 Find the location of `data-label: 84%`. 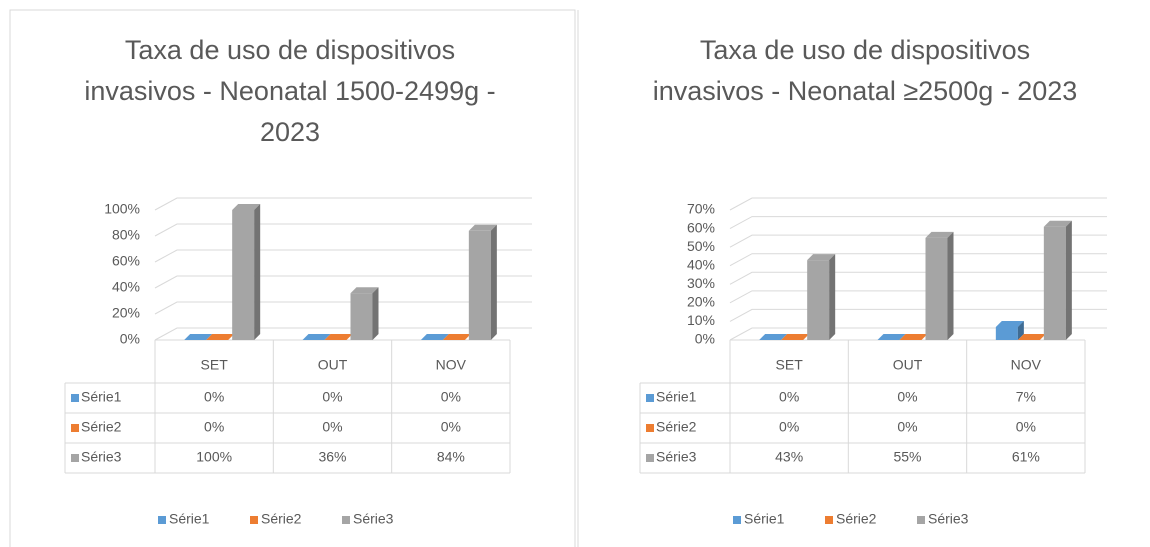

data-label: 84% is located at coordinates (451, 457).